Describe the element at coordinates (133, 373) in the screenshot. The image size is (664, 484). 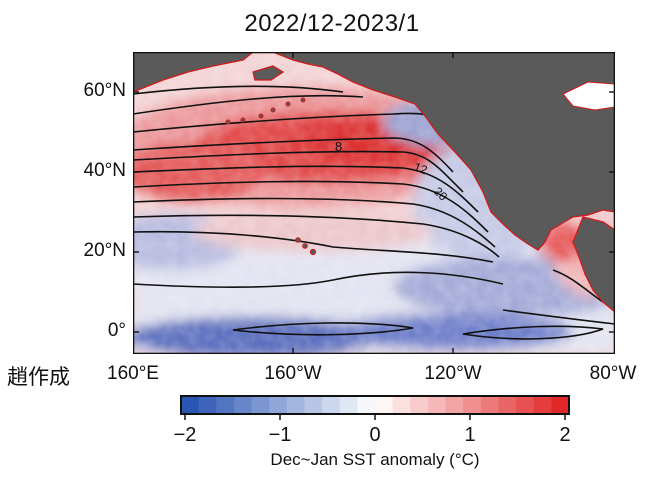
I see `lon-label-160e: 160°E` at that location.